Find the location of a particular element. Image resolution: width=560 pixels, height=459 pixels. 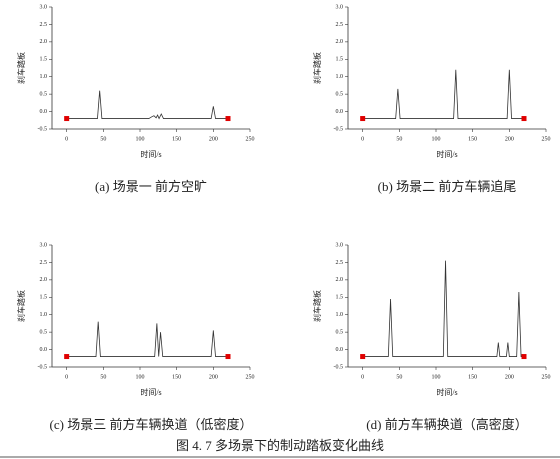

figure-caption: 图 4. 7 多场景下的制动踏板变化曲线 is located at coordinates (280, 445).